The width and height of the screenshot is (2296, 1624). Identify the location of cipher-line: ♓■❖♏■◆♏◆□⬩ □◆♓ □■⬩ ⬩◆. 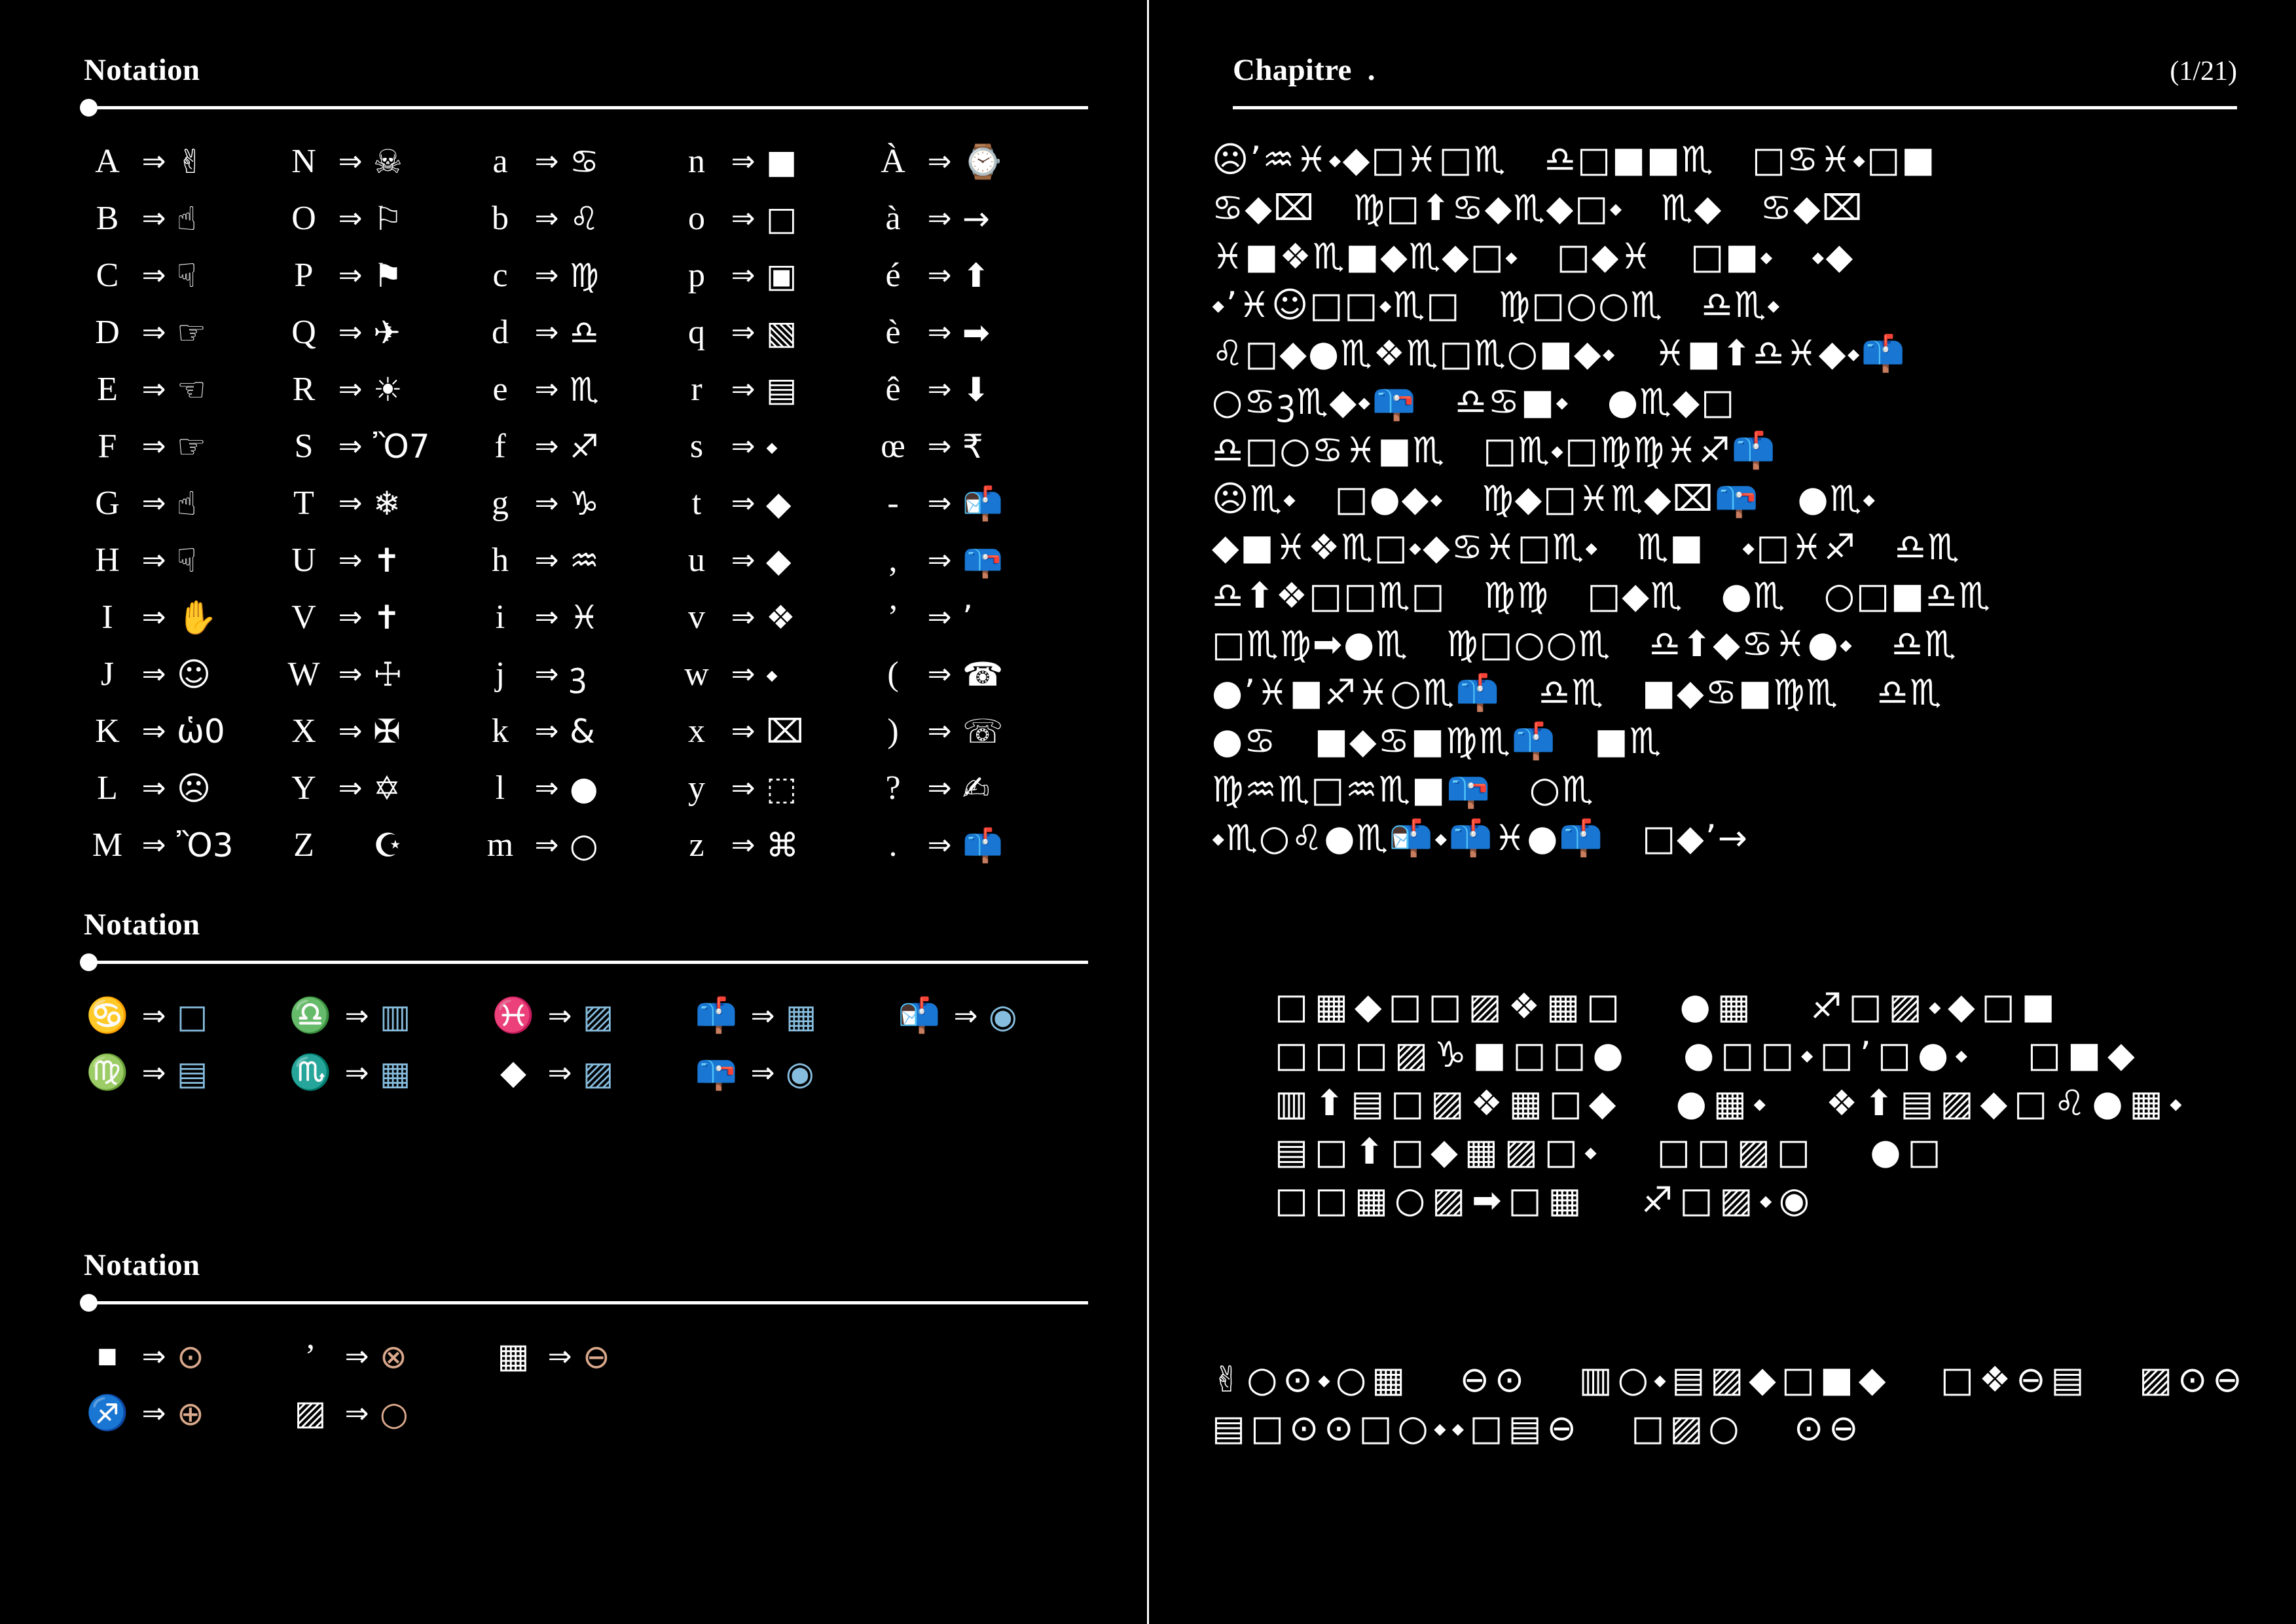
(1533, 256).